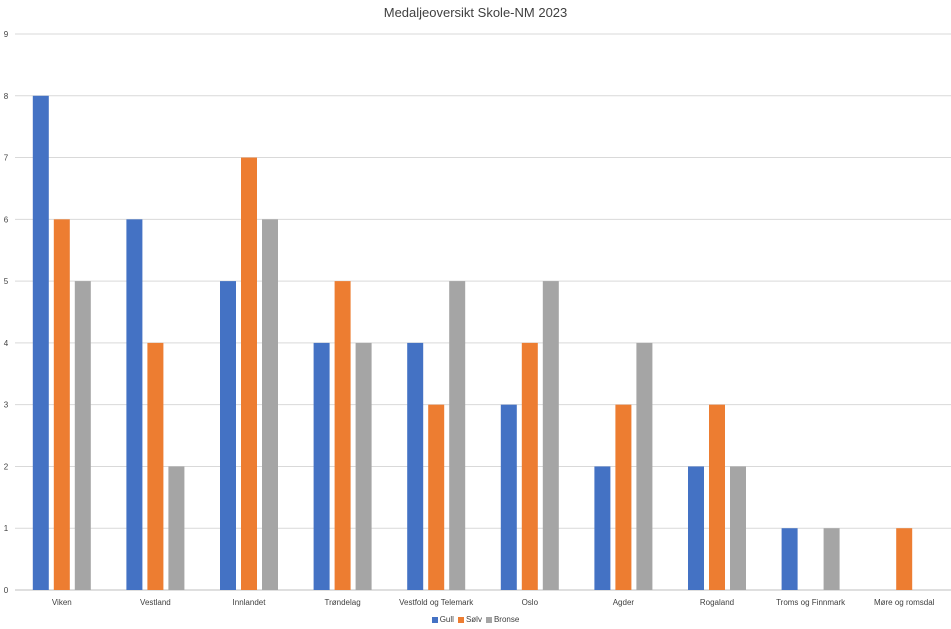 Image resolution: width=951 pixels, height=629 pixels. What do you see at coordinates (436, 602) in the screenshot?
I see `x-category-label: Vestfold og Telemark` at bounding box center [436, 602].